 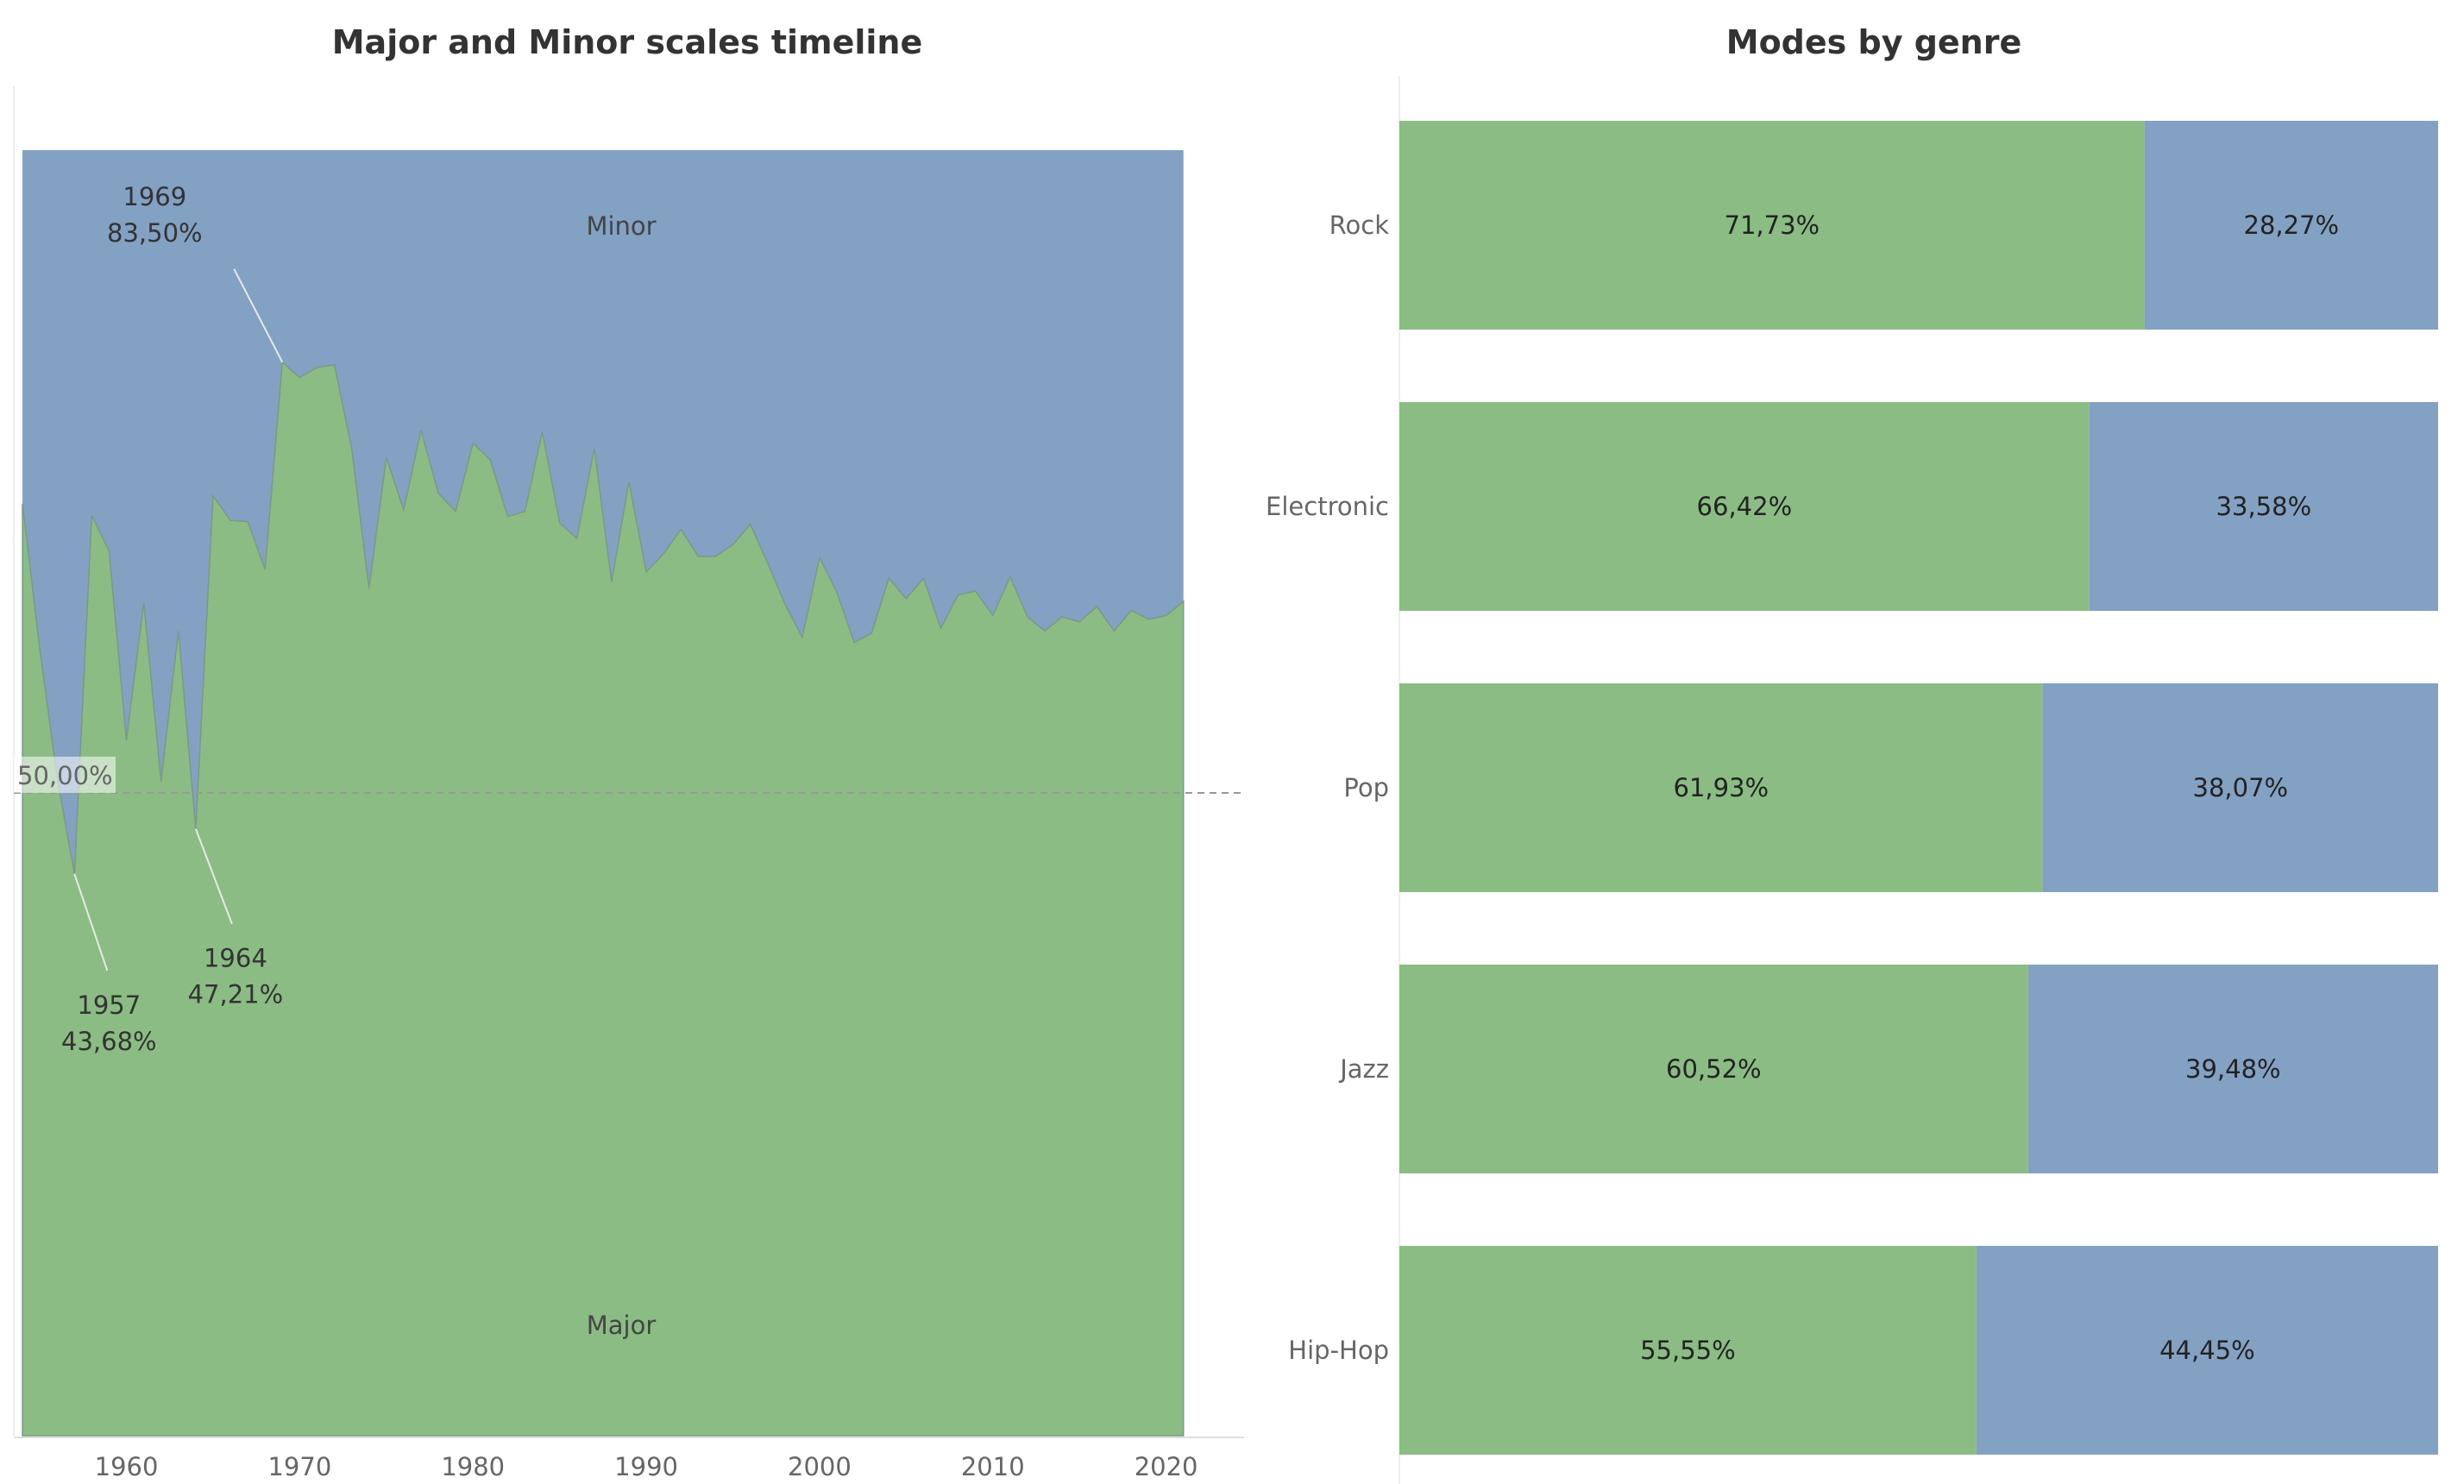 I want to click on bar-value-label: 55,55%, so click(x=1688, y=1350).